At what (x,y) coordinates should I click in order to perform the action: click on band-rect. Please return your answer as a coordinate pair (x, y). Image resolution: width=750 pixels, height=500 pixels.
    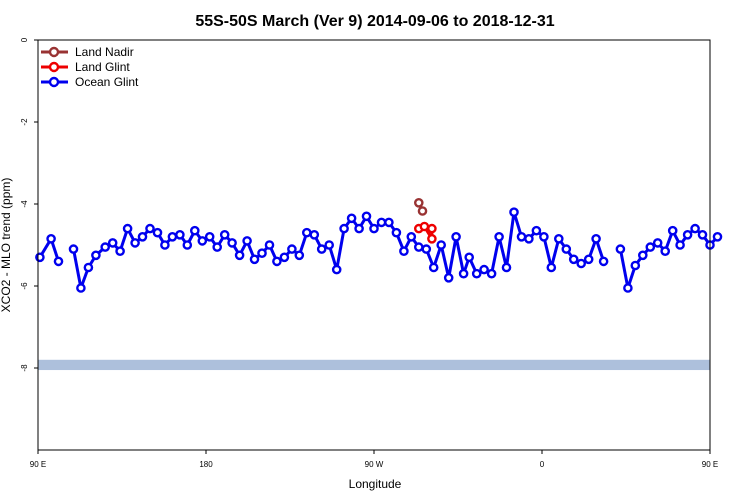
    Looking at the image, I should click on (374, 365).